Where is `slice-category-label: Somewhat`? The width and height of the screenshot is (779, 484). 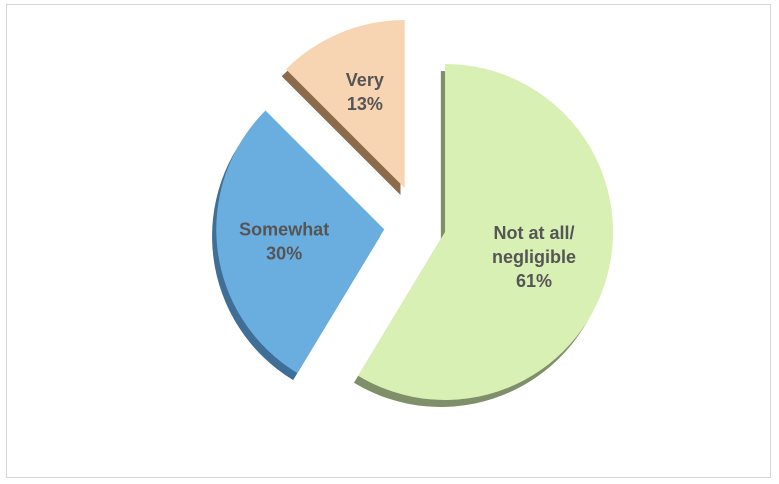
slice-category-label: Somewhat is located at coordinates (284, 229).